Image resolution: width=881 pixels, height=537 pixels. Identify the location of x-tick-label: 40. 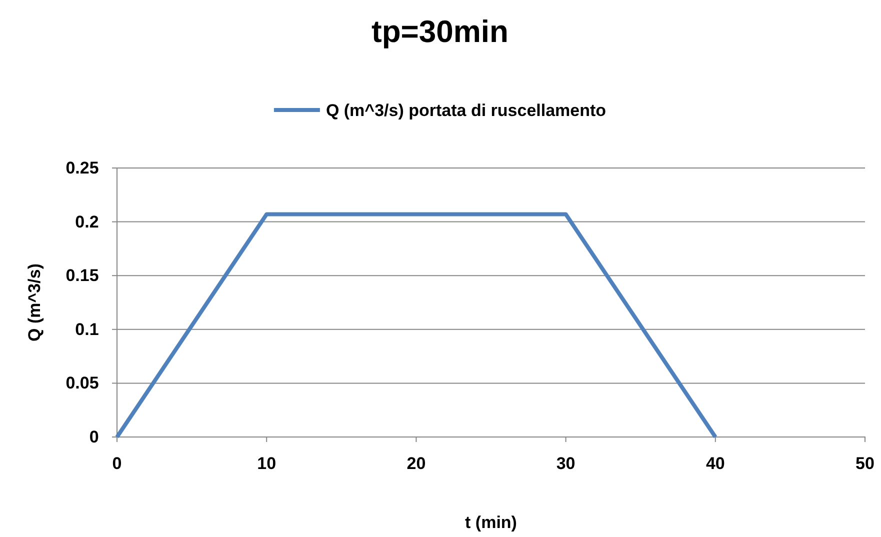
(715, 463).